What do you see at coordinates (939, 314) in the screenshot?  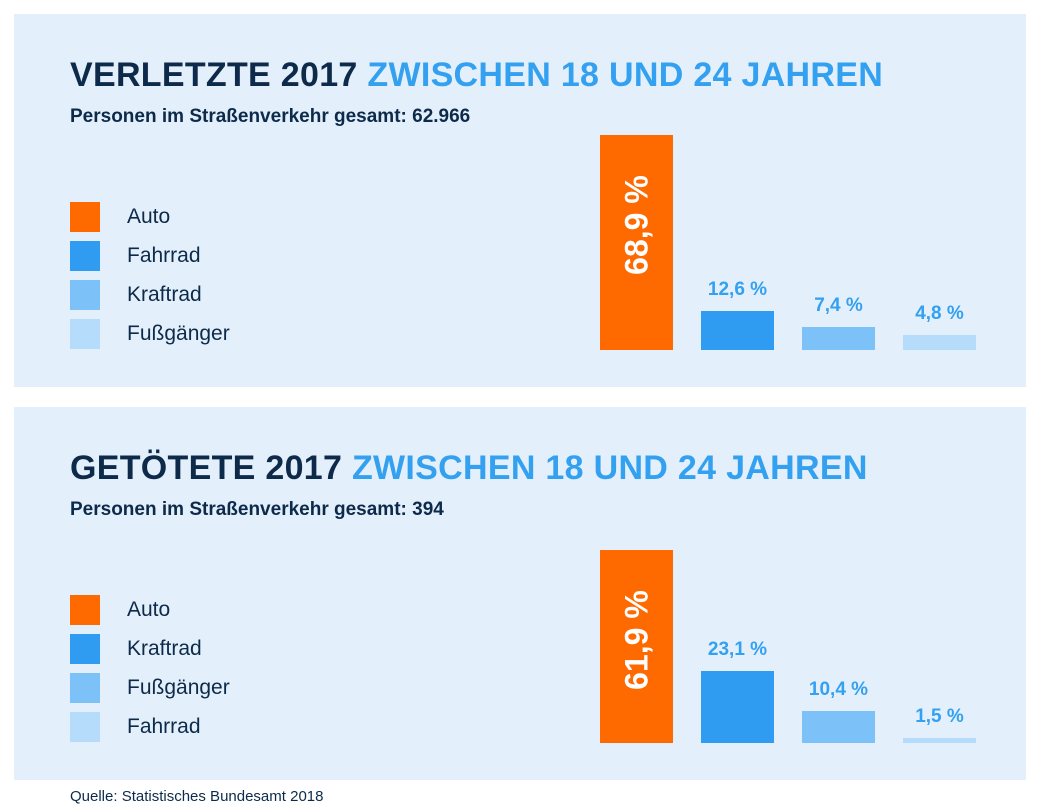 I see `data-label: 4,8 %` at bounding box center [939, 314].